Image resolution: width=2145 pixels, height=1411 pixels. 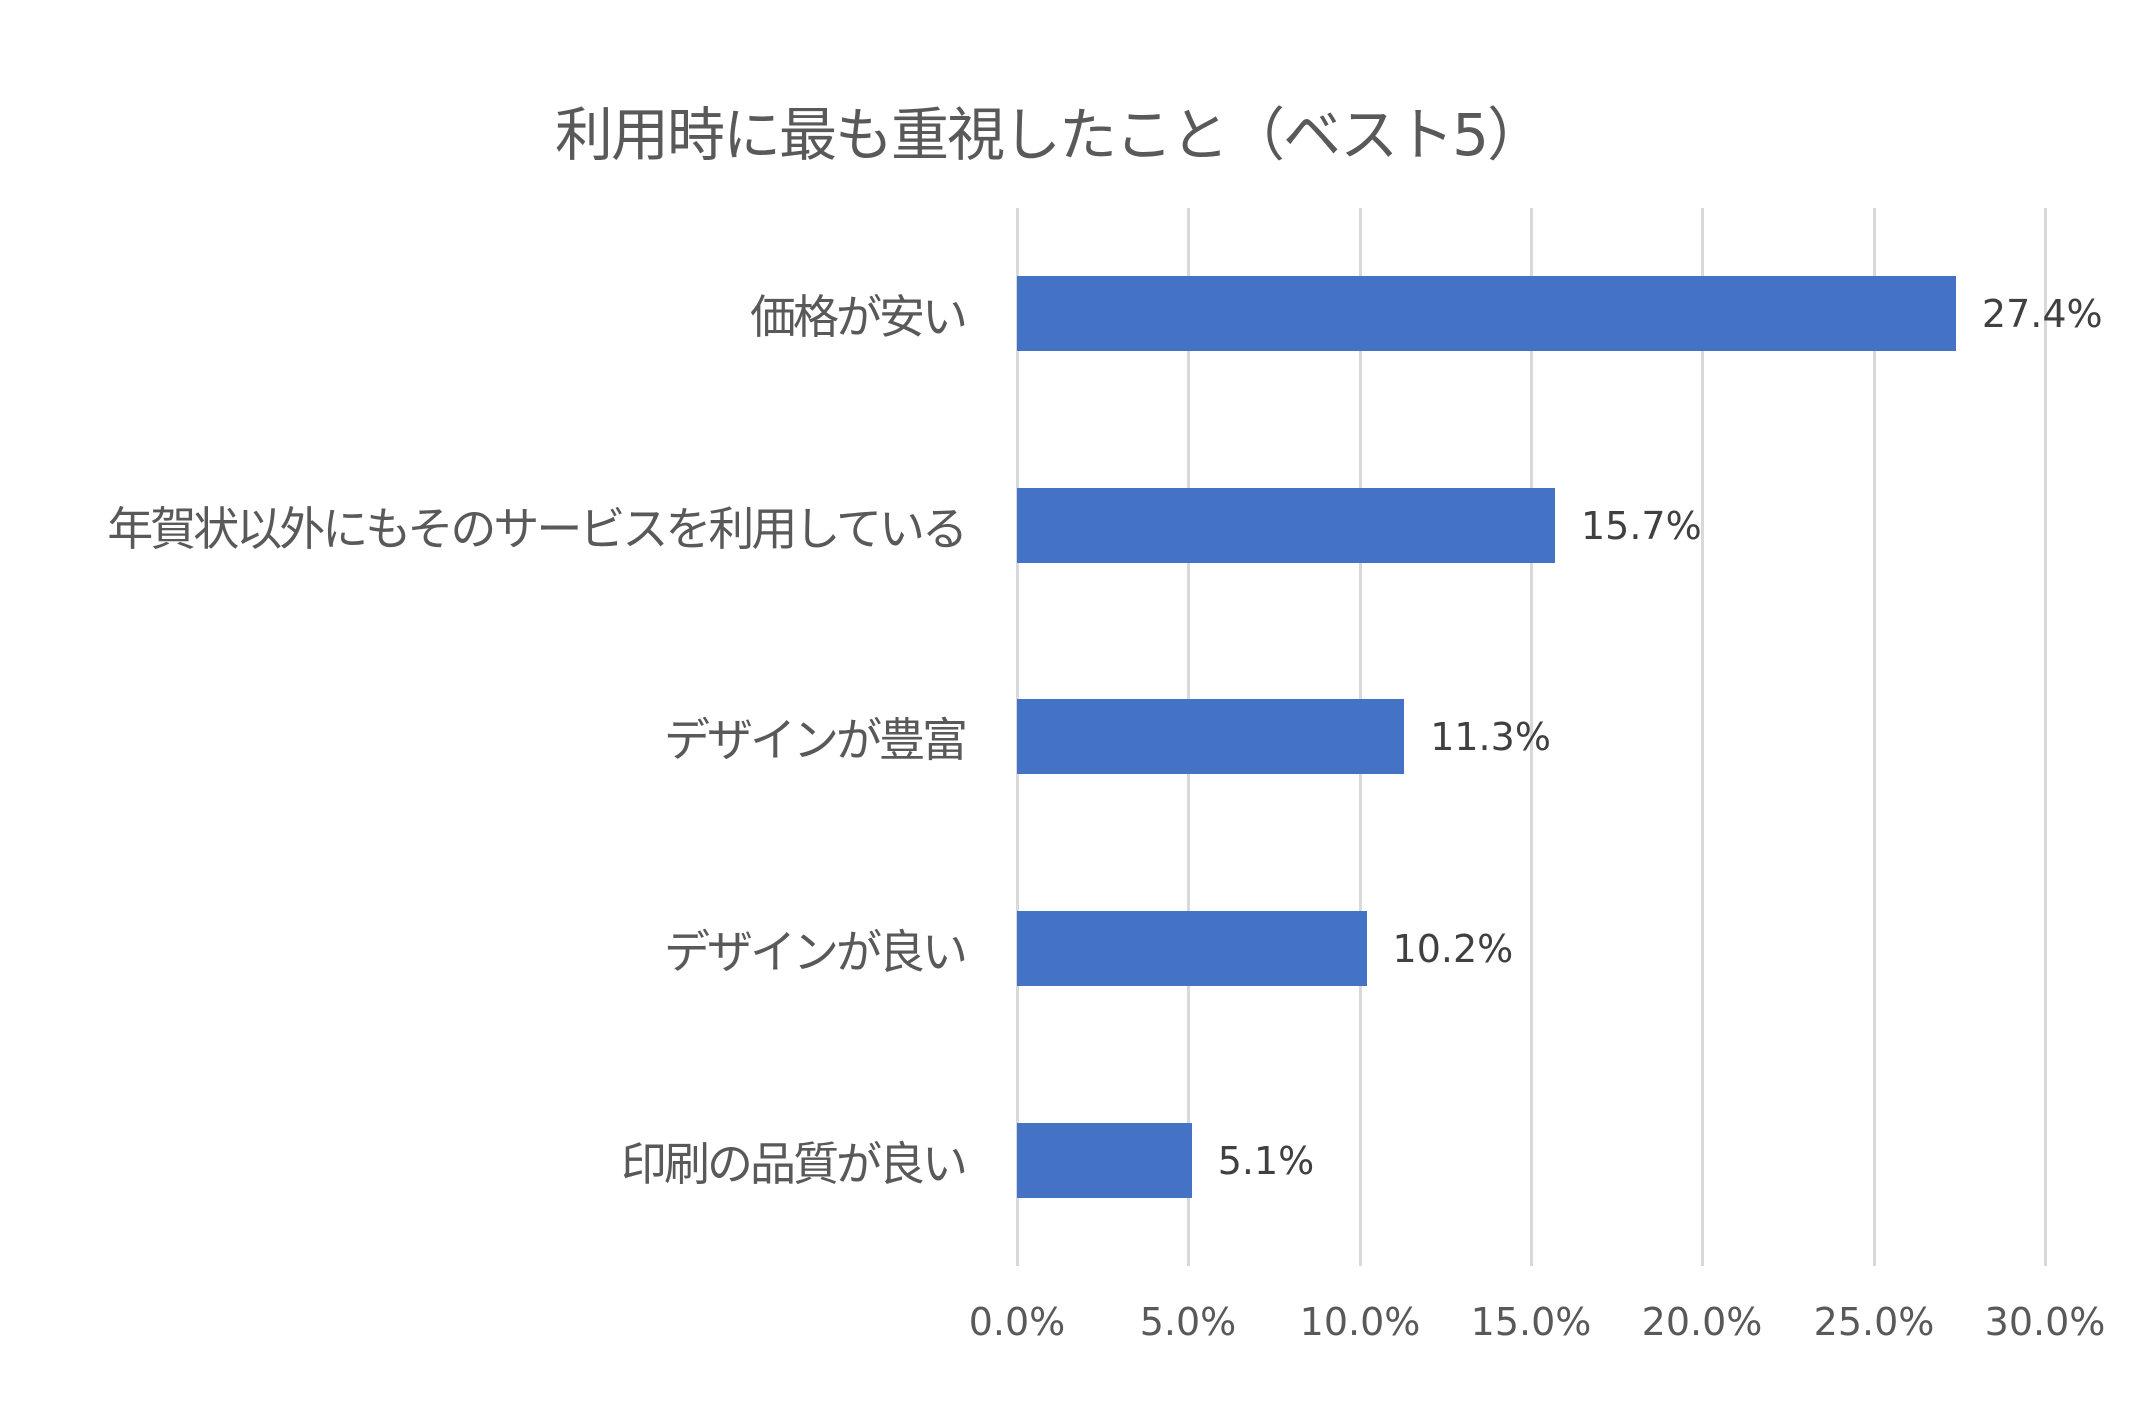 What do you see at coordinates (1490, 737) in the screenshot?
I see `data-label: 11.3%` at bounding box center [1490, 737].